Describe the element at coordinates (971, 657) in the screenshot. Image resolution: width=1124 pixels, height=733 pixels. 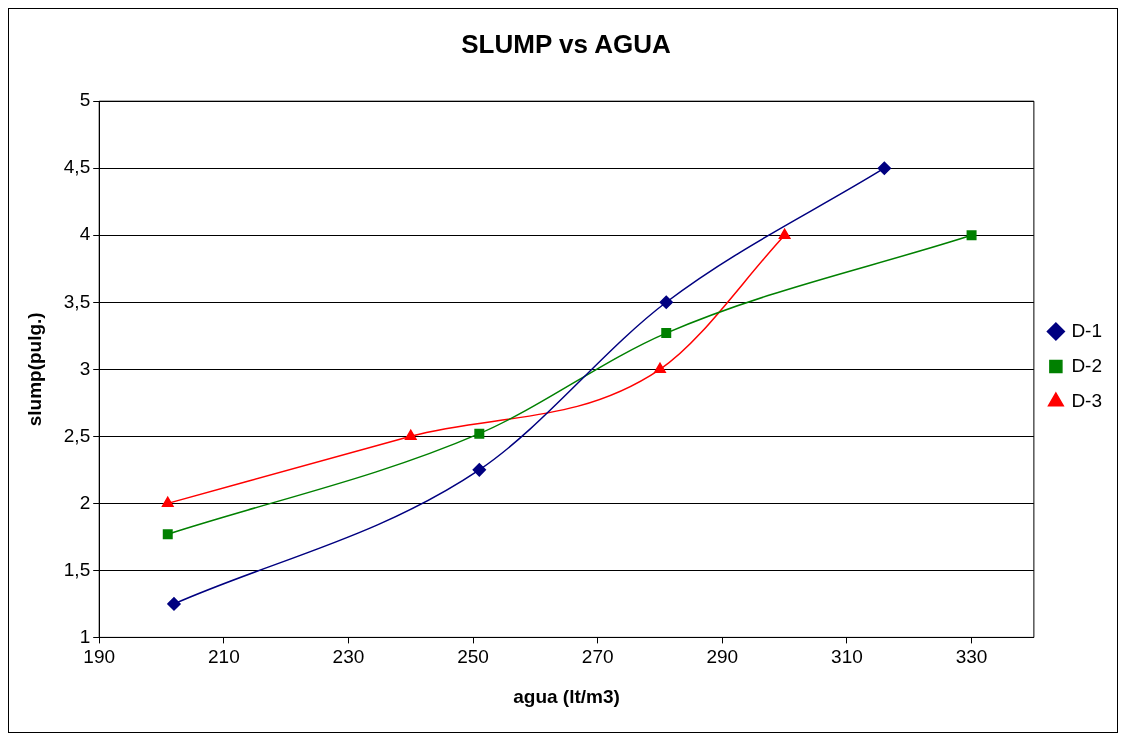
I see `x-tick-label: 330` at that location.